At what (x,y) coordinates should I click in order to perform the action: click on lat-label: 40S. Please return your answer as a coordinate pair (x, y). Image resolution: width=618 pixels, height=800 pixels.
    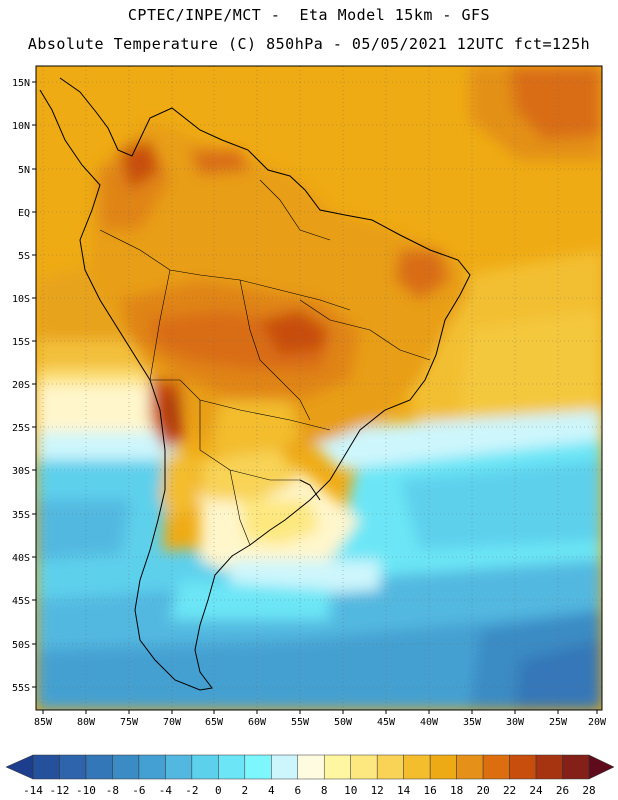
    Looking at the image, I should click on (21, 558).